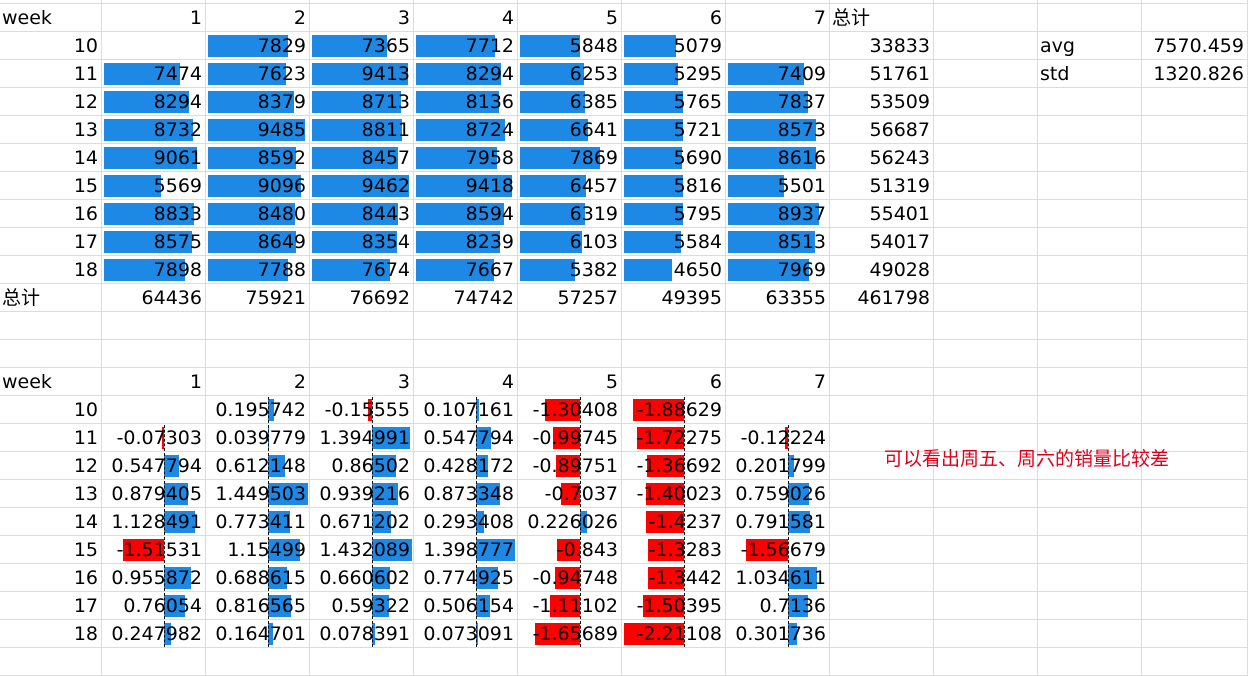 This screenshot has height=676, width=1248. I want to click on bottom-data-cell: 0.86502, so click(362, 466).